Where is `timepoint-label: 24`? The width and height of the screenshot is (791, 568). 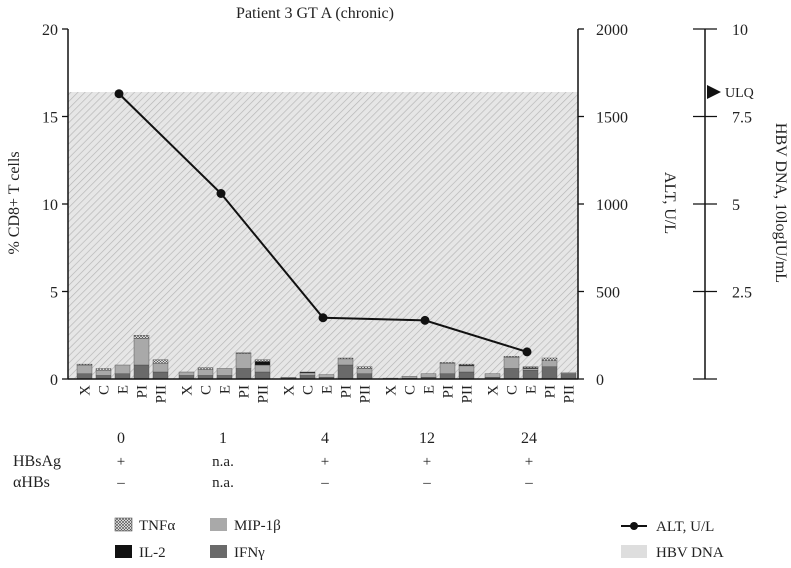 timepoint-label: 24 is located at coordinates (529, 438).